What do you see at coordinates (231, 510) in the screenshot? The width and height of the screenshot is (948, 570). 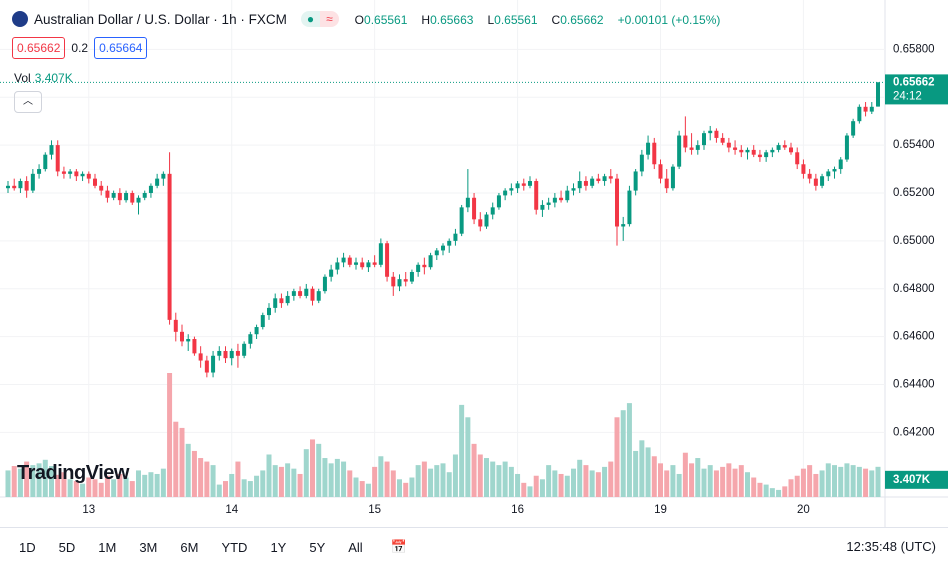 I see `x-tick-label: 14` at bounding box center [231, 510].